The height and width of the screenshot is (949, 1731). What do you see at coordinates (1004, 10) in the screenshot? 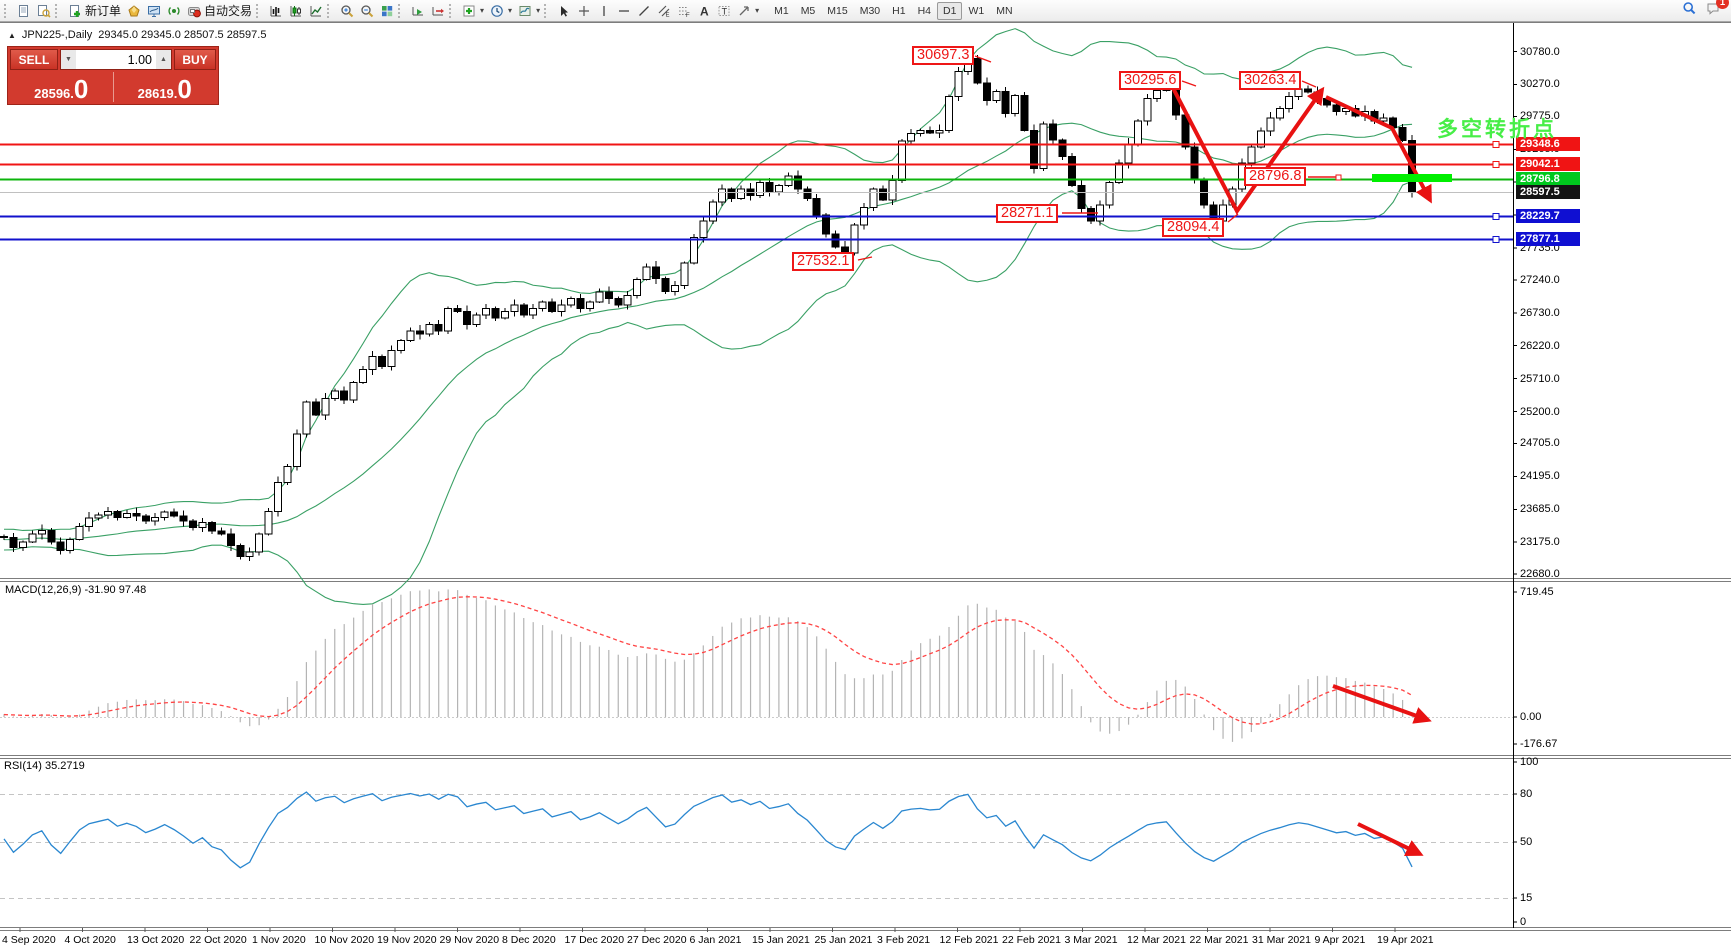
I see `timeframe-mn-button: MN` at bounding box center [1004, 10].